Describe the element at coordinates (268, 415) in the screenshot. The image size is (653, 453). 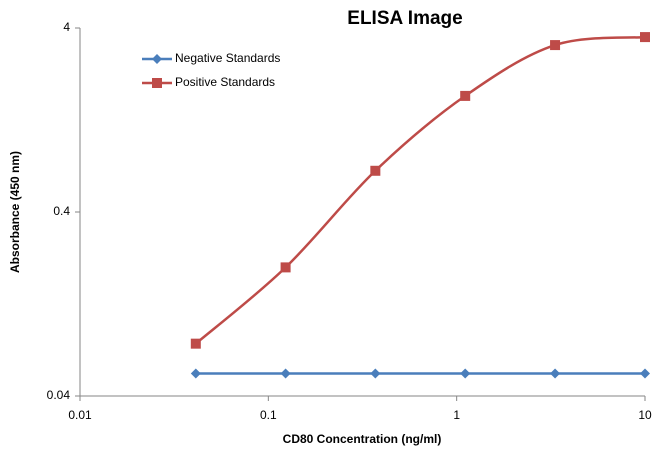
I see `x-tick-label: 0.1` at that location.